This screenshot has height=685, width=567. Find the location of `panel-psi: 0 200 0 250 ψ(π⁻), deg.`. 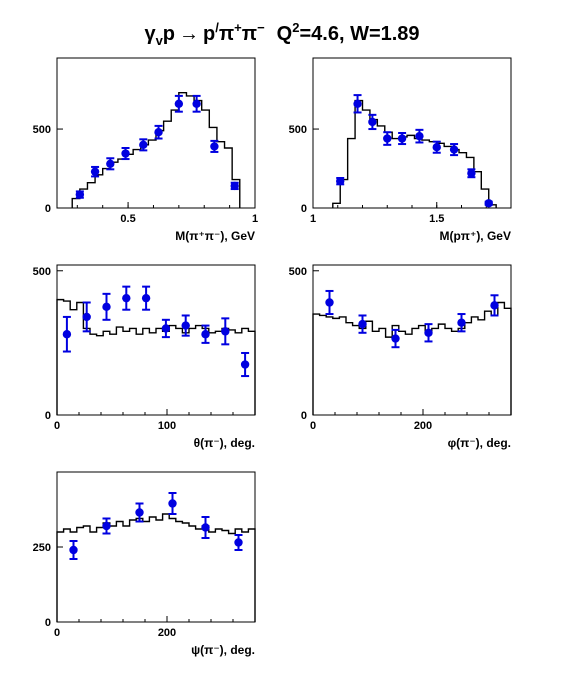

panel-psi: 0 200 0 250 ψ(π⁻), deg. is located at coordinates (144, 564).